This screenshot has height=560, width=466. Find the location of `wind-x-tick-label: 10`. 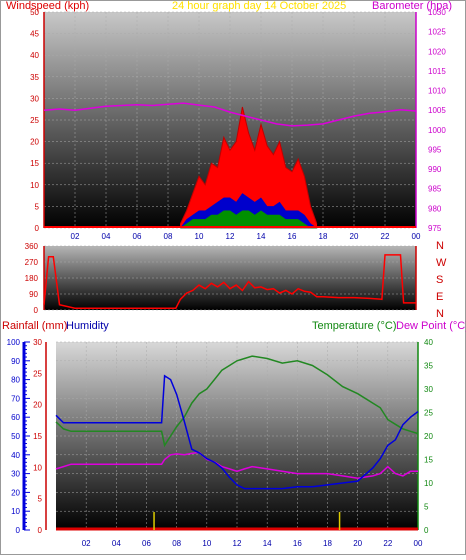

wind-x-tick-label: 10 is located at coordinates (199, 236).